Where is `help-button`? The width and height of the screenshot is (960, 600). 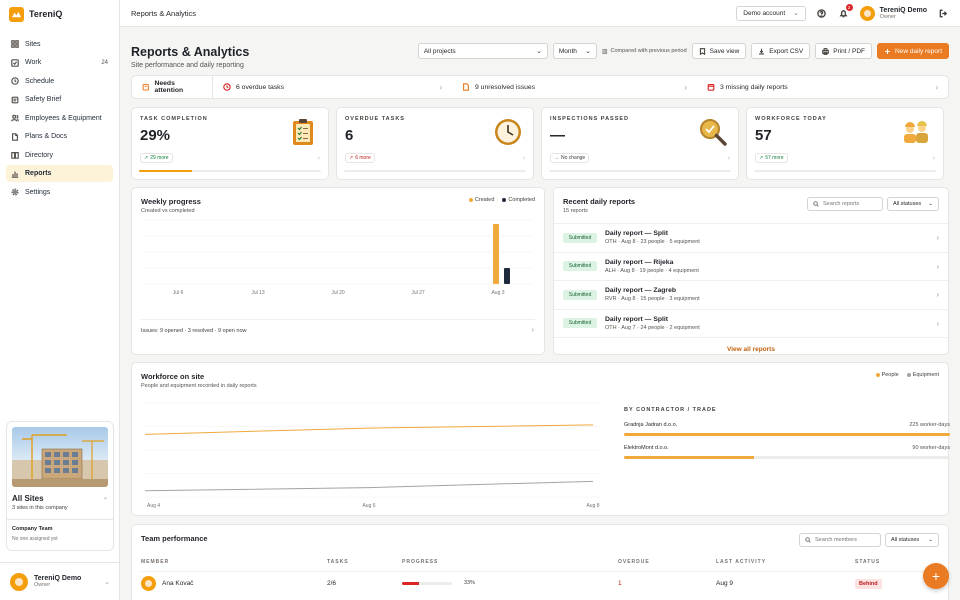 help-button is located at coordinates (822, 13).